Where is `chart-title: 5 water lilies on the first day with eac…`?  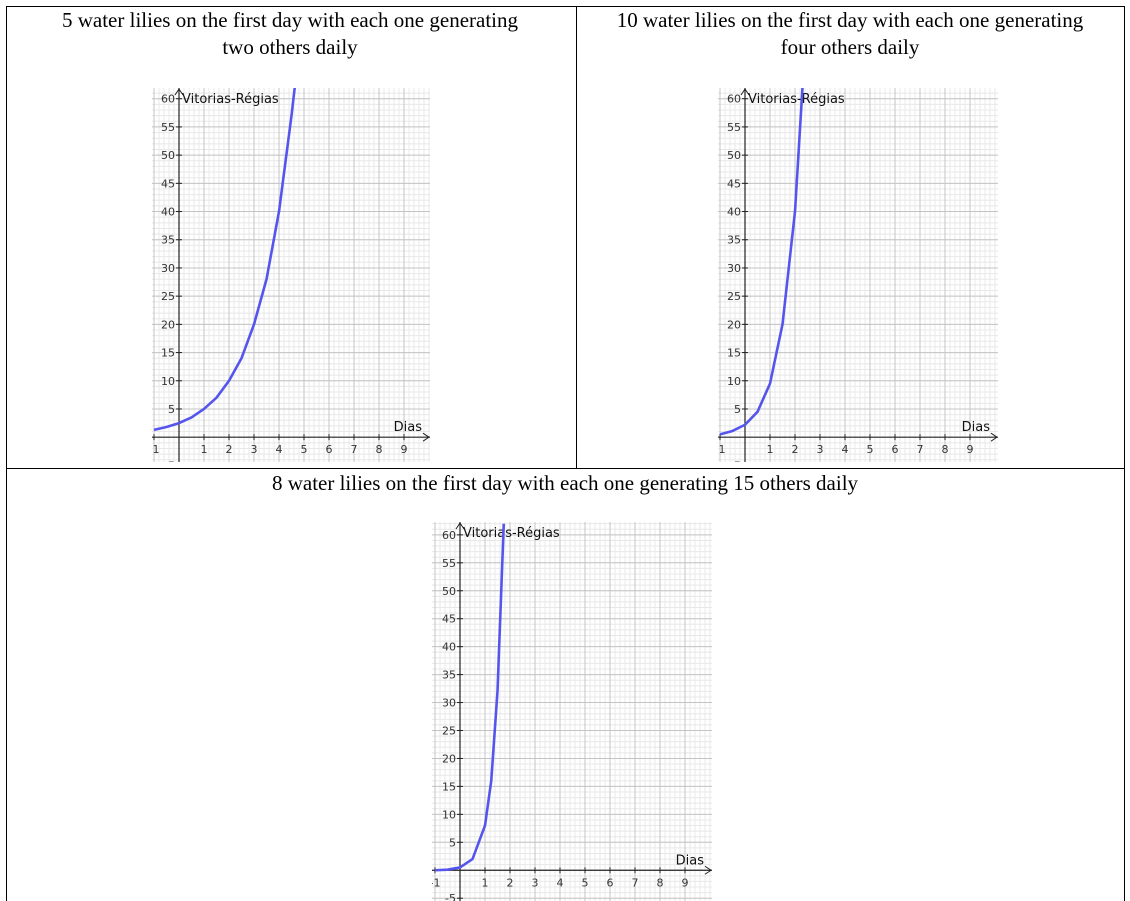 chart-title: 5 water lilies on the first day with eac… is located at coordinates (289, 33).